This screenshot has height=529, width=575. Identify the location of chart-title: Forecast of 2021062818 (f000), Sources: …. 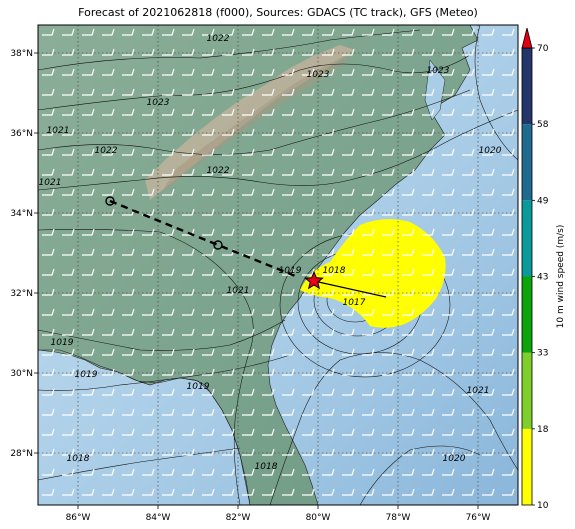
(278, 12).